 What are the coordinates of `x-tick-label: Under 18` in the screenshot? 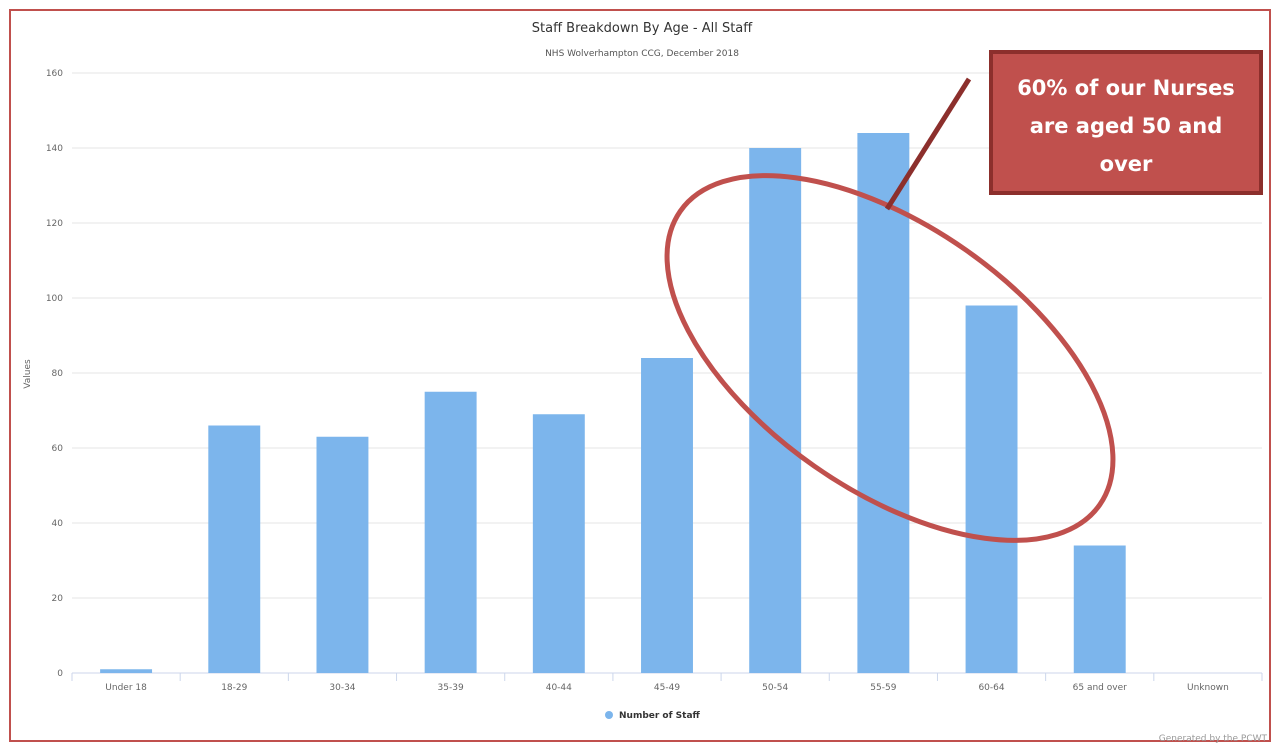 It's located at (126, 688).